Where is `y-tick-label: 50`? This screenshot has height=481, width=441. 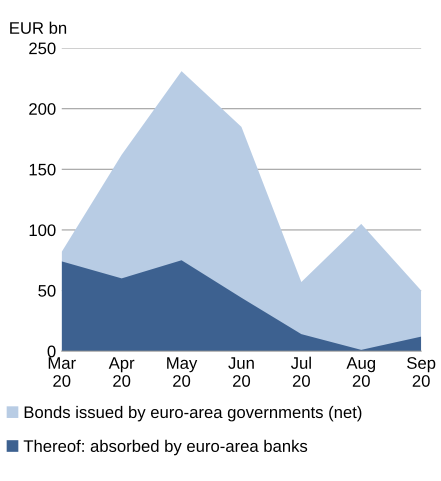
y-tick-label: 50 is located at coordinates (47, 290).